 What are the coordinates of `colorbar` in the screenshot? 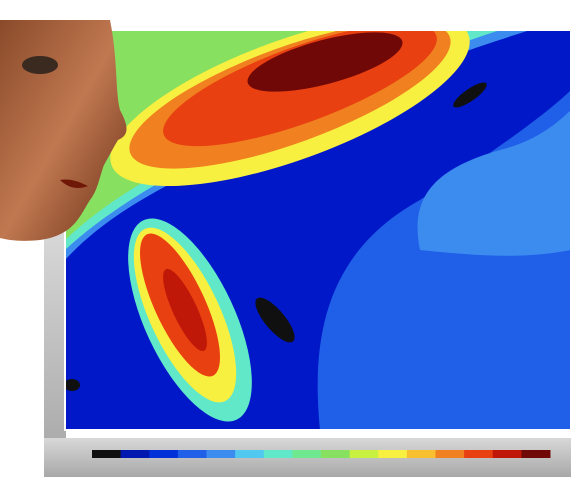 It's located at (321, 454).